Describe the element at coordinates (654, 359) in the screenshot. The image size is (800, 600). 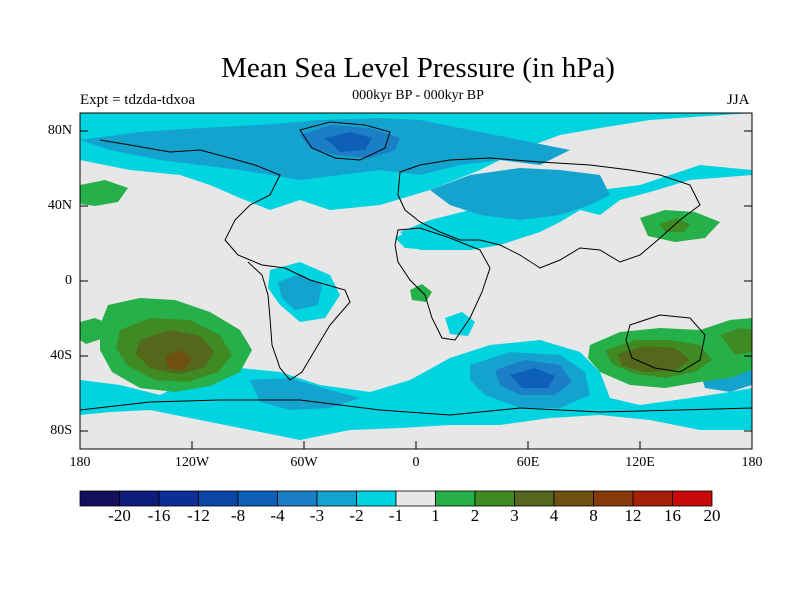
I see `australia-olive` at that location.